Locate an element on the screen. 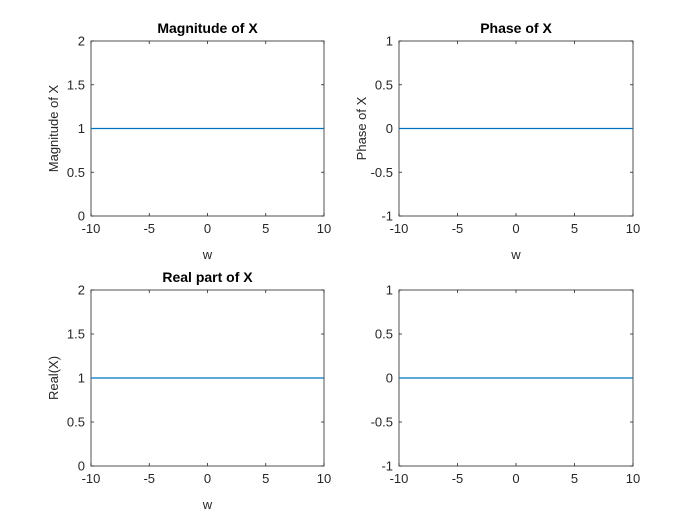 Image resolution: width=700 pixels, height=530 pixels. y-axis-label: Phase of X is located at coordinates (361, 128).